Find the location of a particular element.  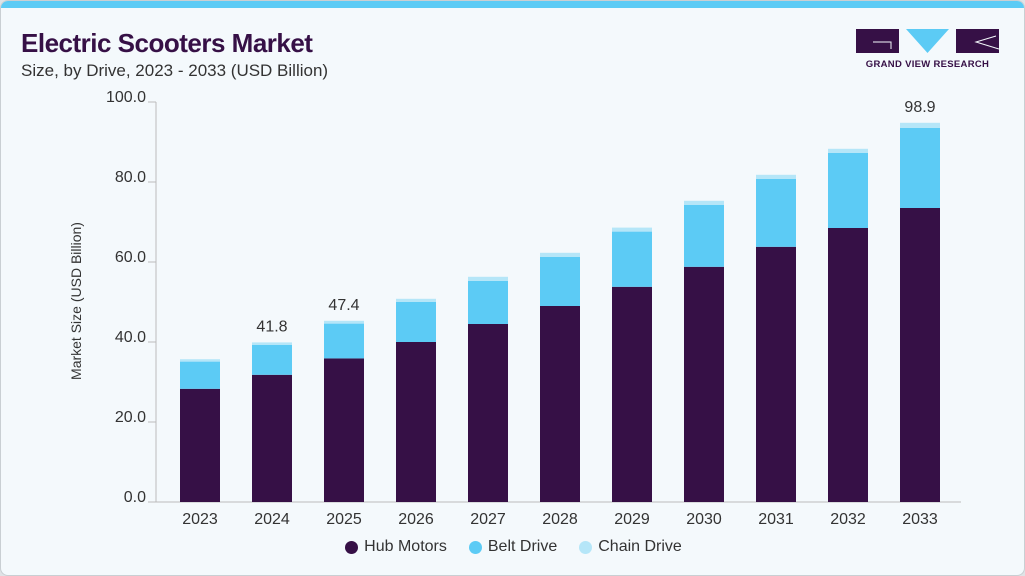

y-tick-label: 40.0 is located at coordinates (130, 337).